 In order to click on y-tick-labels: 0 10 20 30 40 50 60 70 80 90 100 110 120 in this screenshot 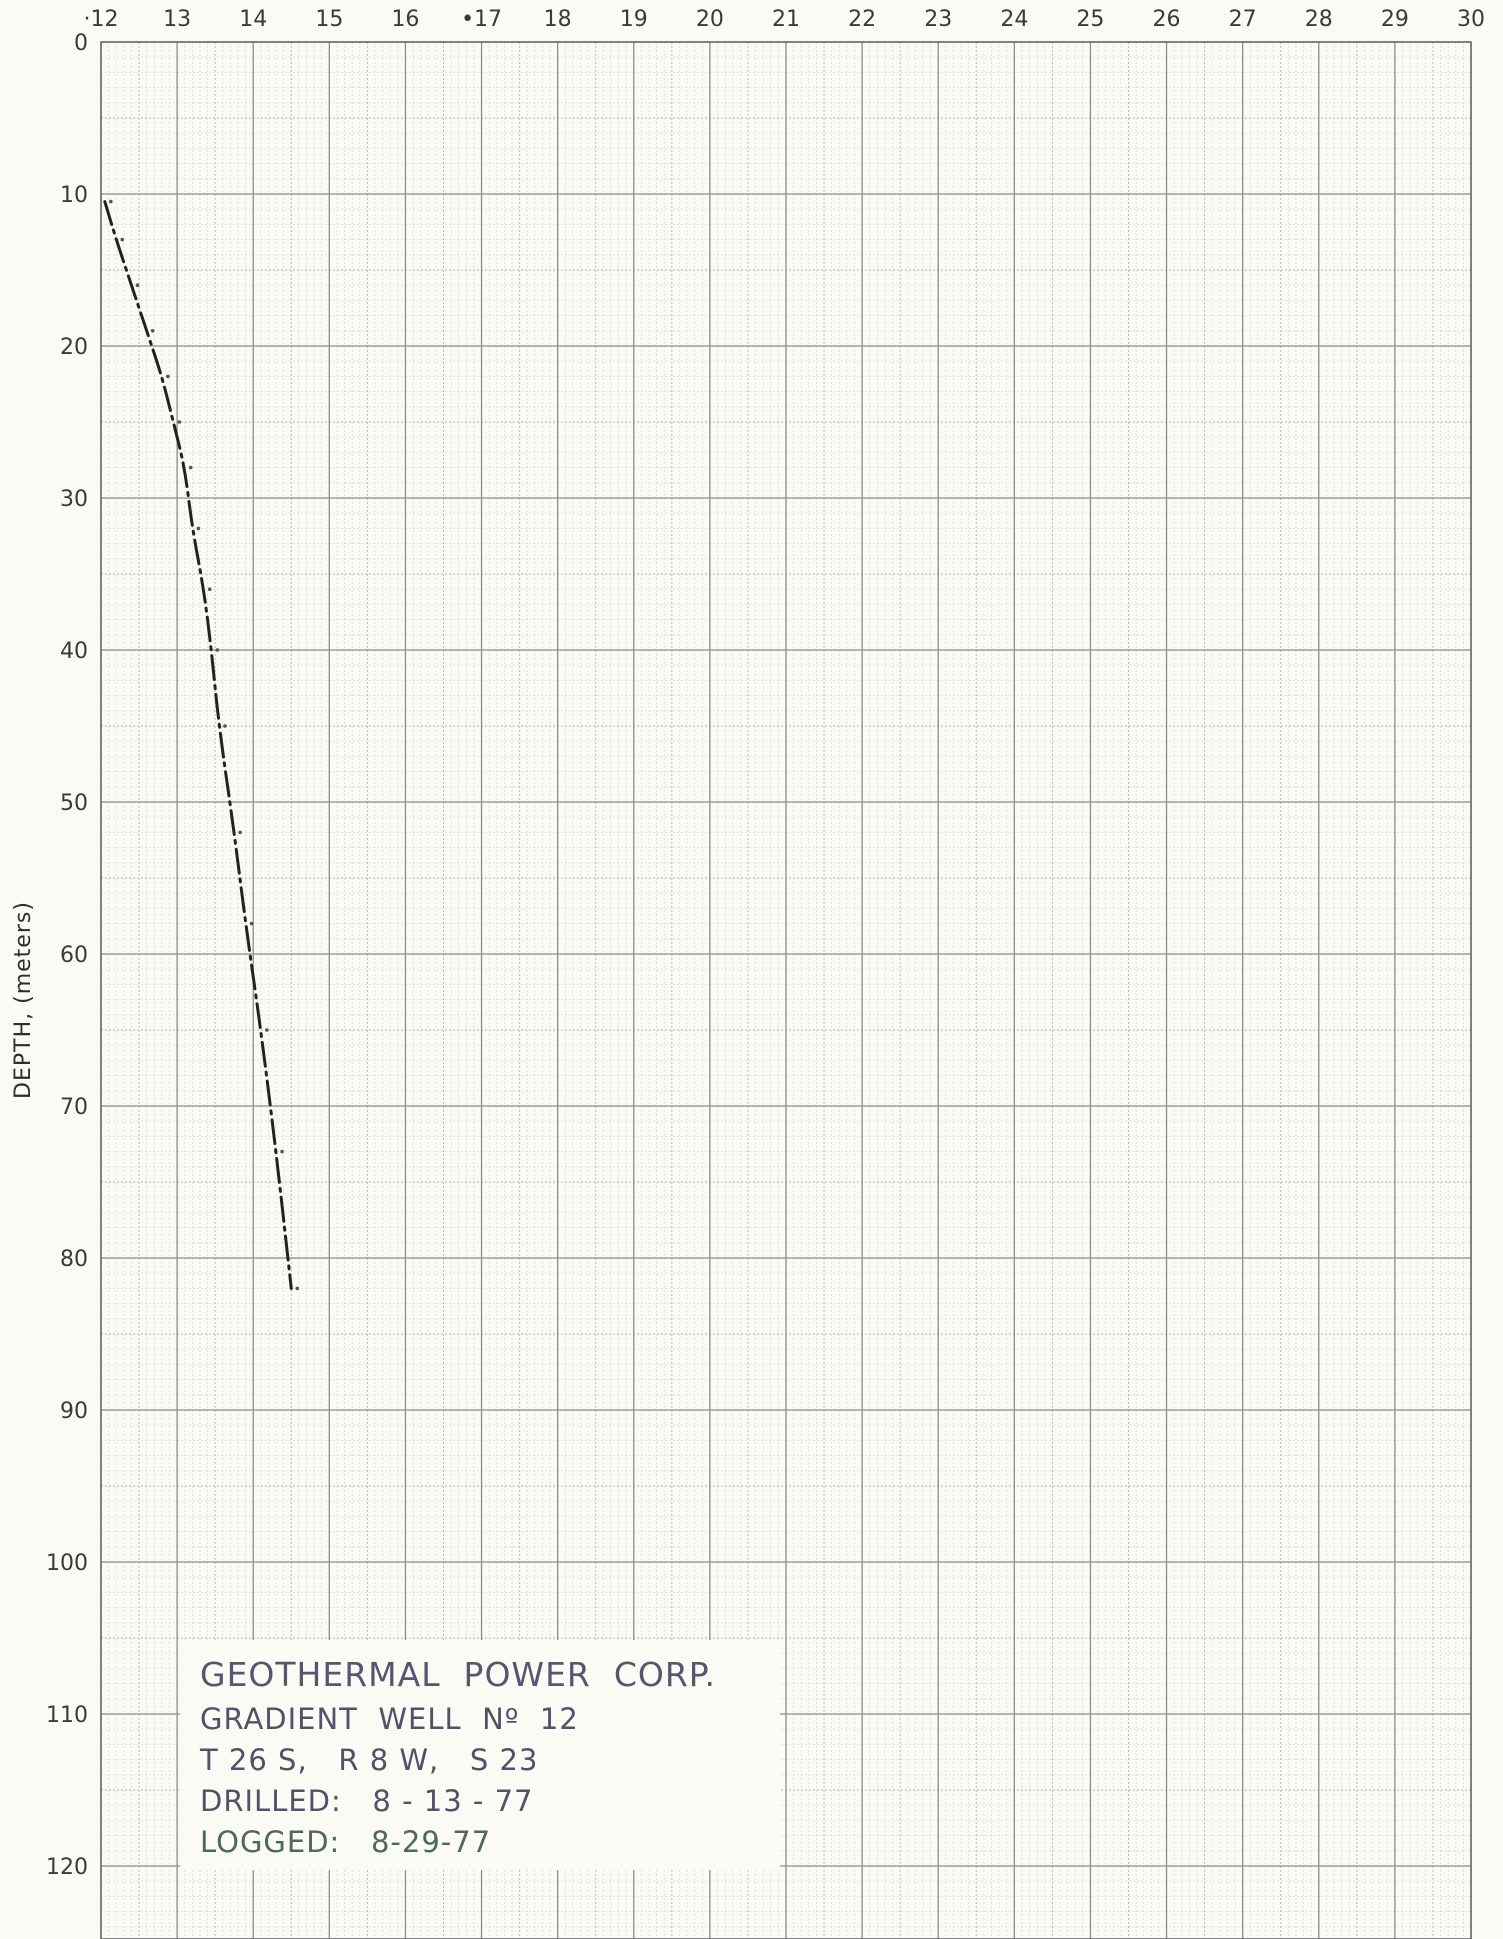, I will do `click(67, 955)`.